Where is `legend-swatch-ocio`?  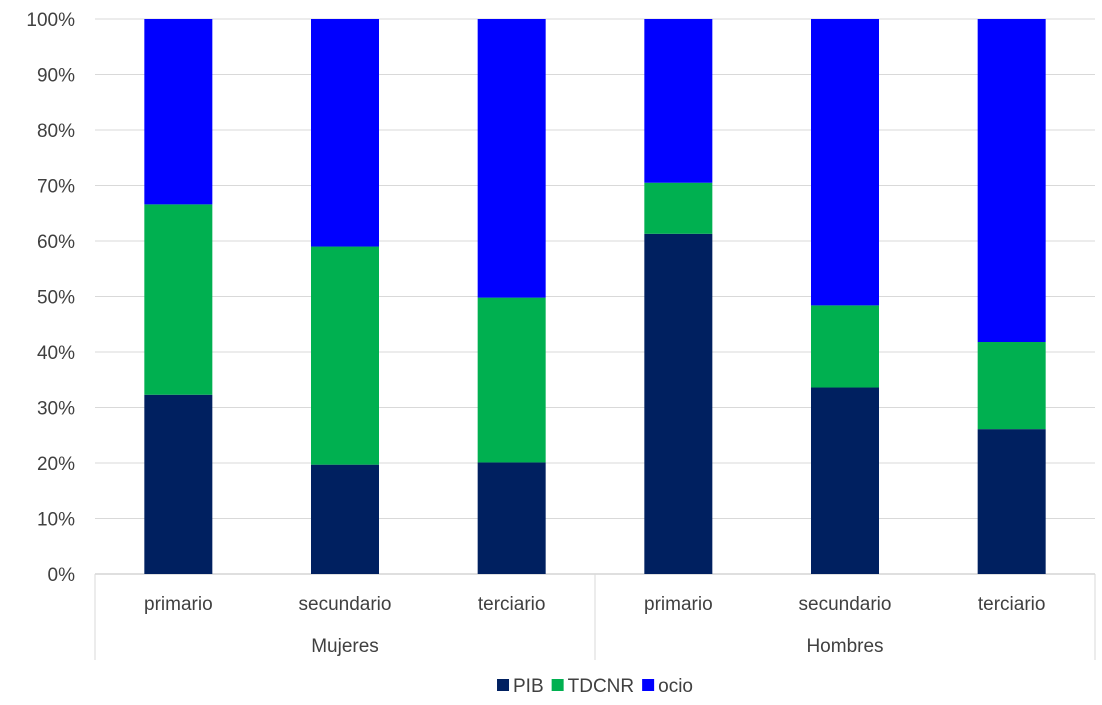
legend-swatch-ocio is located at coordinates (648, 685).